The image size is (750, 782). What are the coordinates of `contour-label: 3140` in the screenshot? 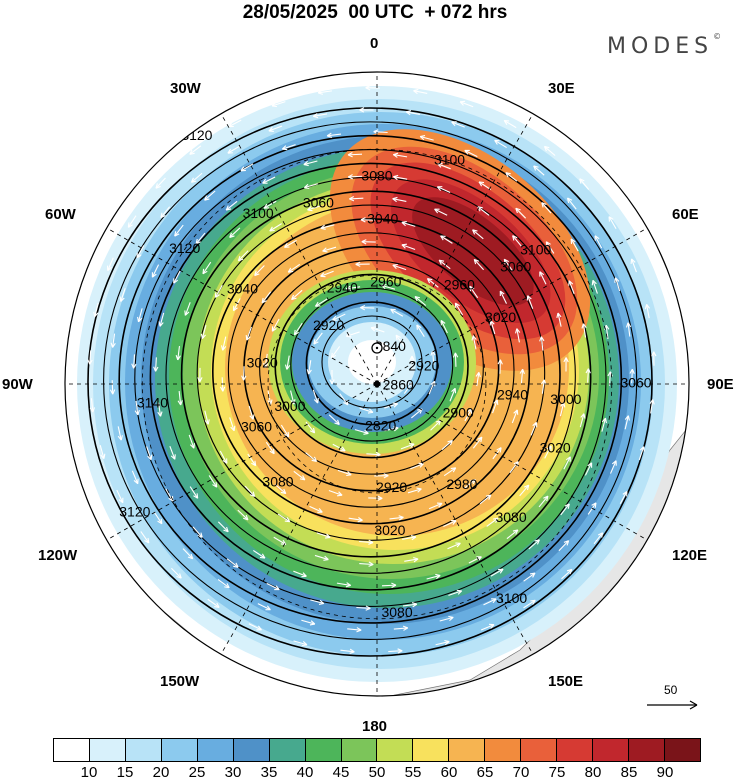 It's located at (152, 402).